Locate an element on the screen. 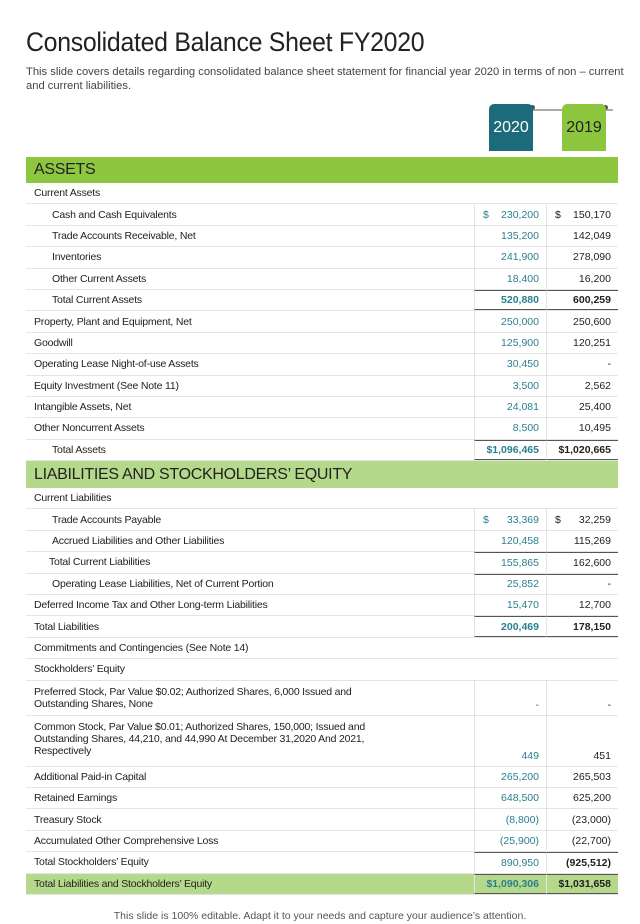 The height and width of the screenshot is (924, 640). value-2020: 265,200 is located at coordinates (510, 776).